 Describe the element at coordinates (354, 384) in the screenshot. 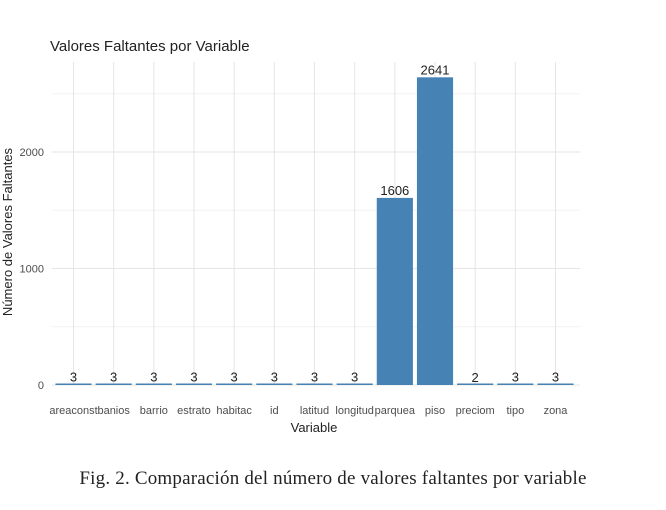

I see `bar-longitud` at that location.